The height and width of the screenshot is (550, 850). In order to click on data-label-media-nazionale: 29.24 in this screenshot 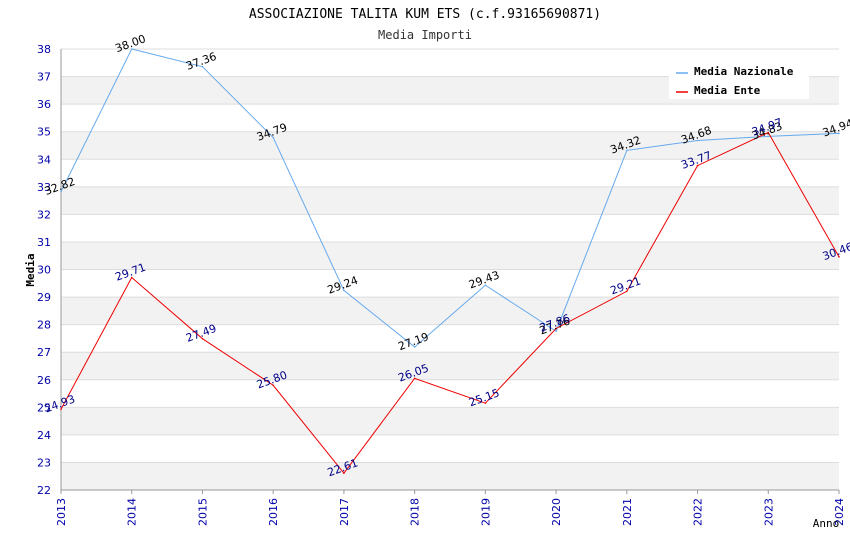, I will do `click(343, 285)`.